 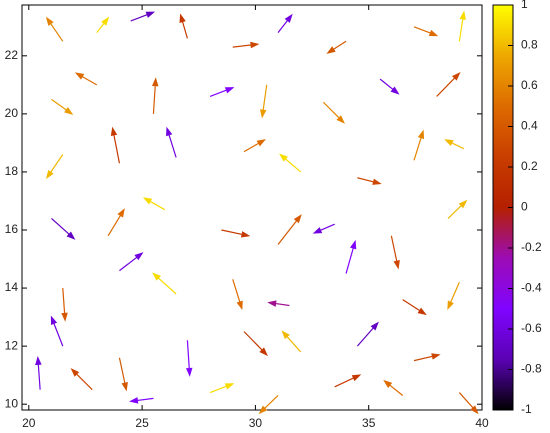 I want to click on x-tick-label: 20, so click(x=29, y=423).